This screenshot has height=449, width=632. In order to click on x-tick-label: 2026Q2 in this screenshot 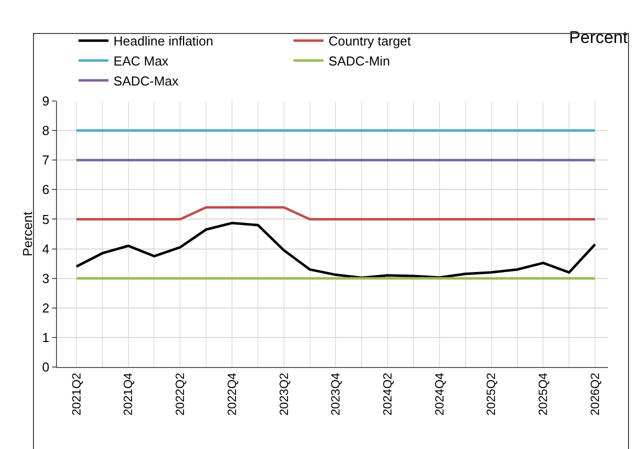, I will do `click(595, 394)`.